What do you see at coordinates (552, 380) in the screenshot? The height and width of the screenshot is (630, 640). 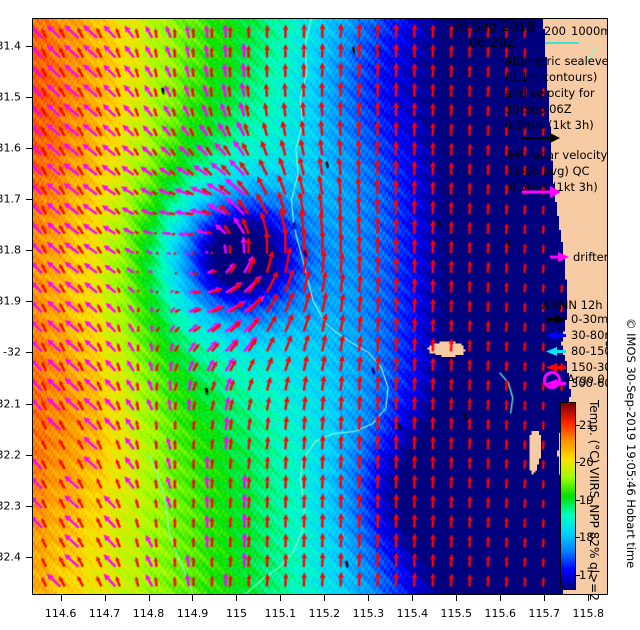 I see `argo-circle-icon` at bounding box center [552, 380].